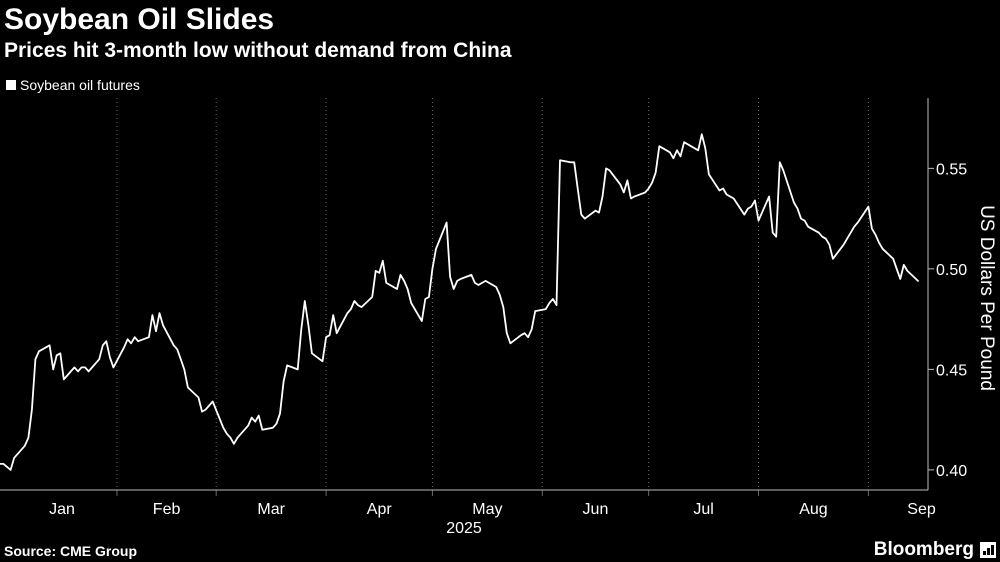 Image resolution: width=1000 pixels, height=562 pixels. I want to click on x-axis-year-label: 2025, so click(464, 528).